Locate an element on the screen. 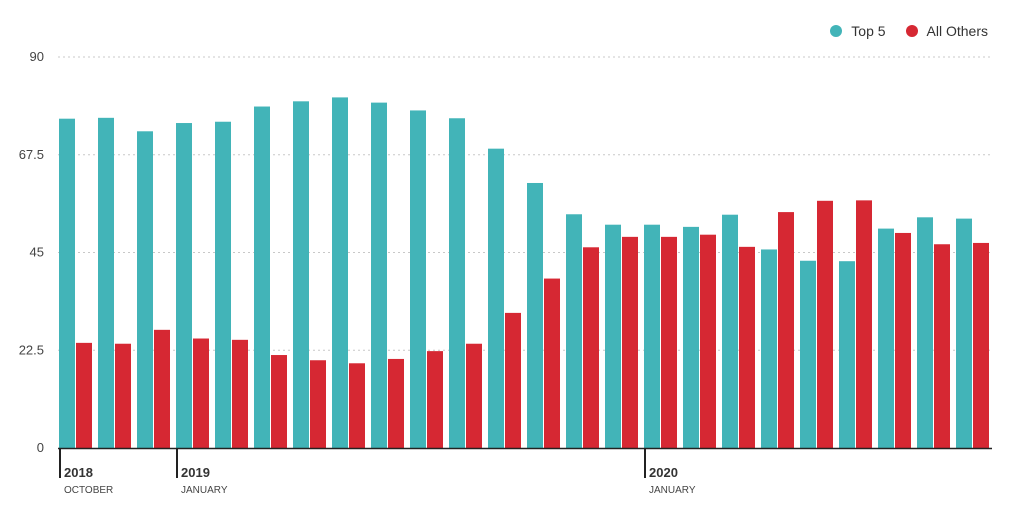 This screenshot has width=1024, height=521. x-month-label: OCTOBER is located at coordinates (88, 490).